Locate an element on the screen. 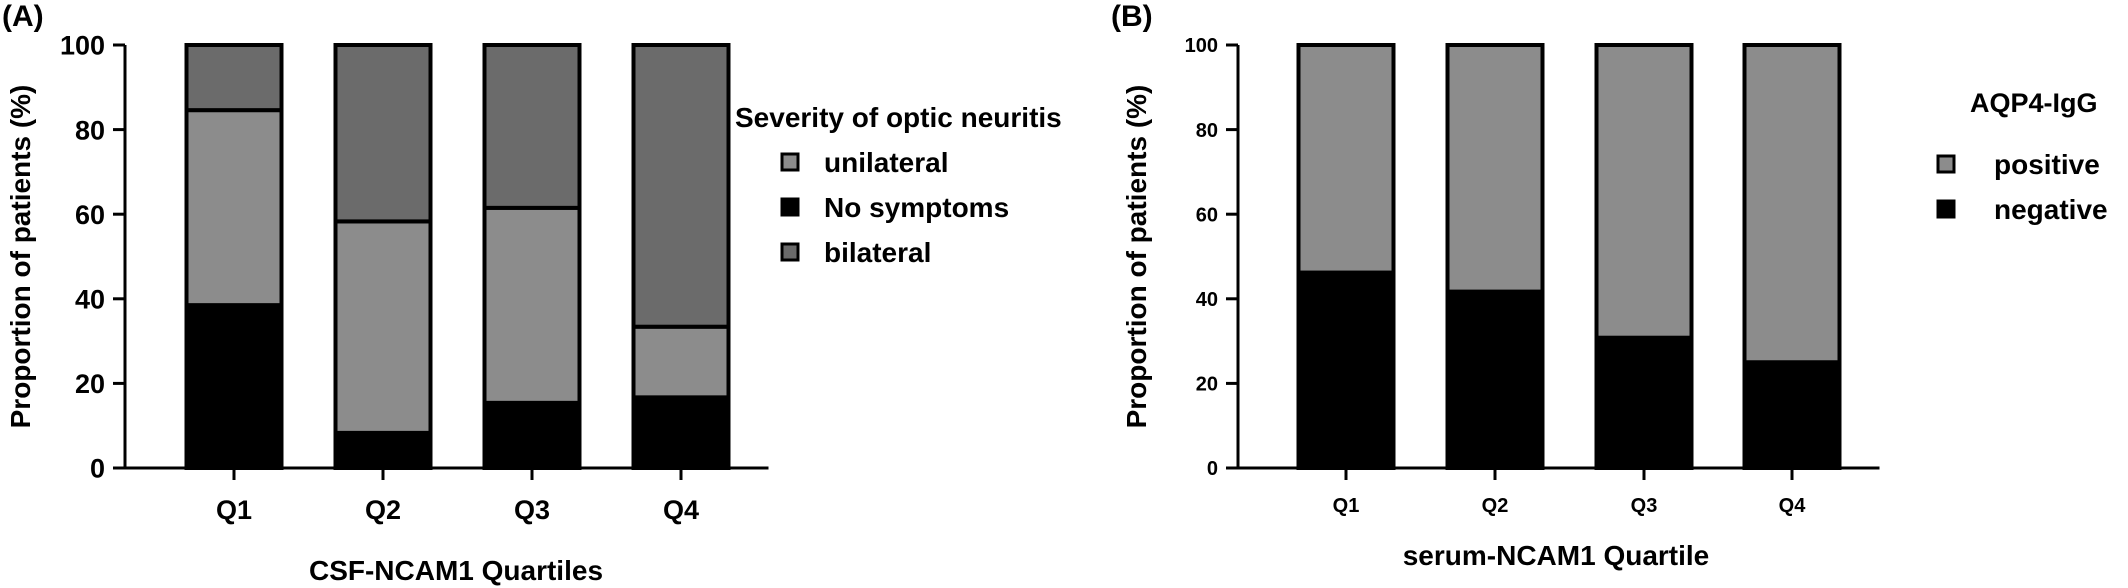 The width and height of the screenshot is (2128, 588). bar-segment-q4-positive is located at coordinates (1792, 204).